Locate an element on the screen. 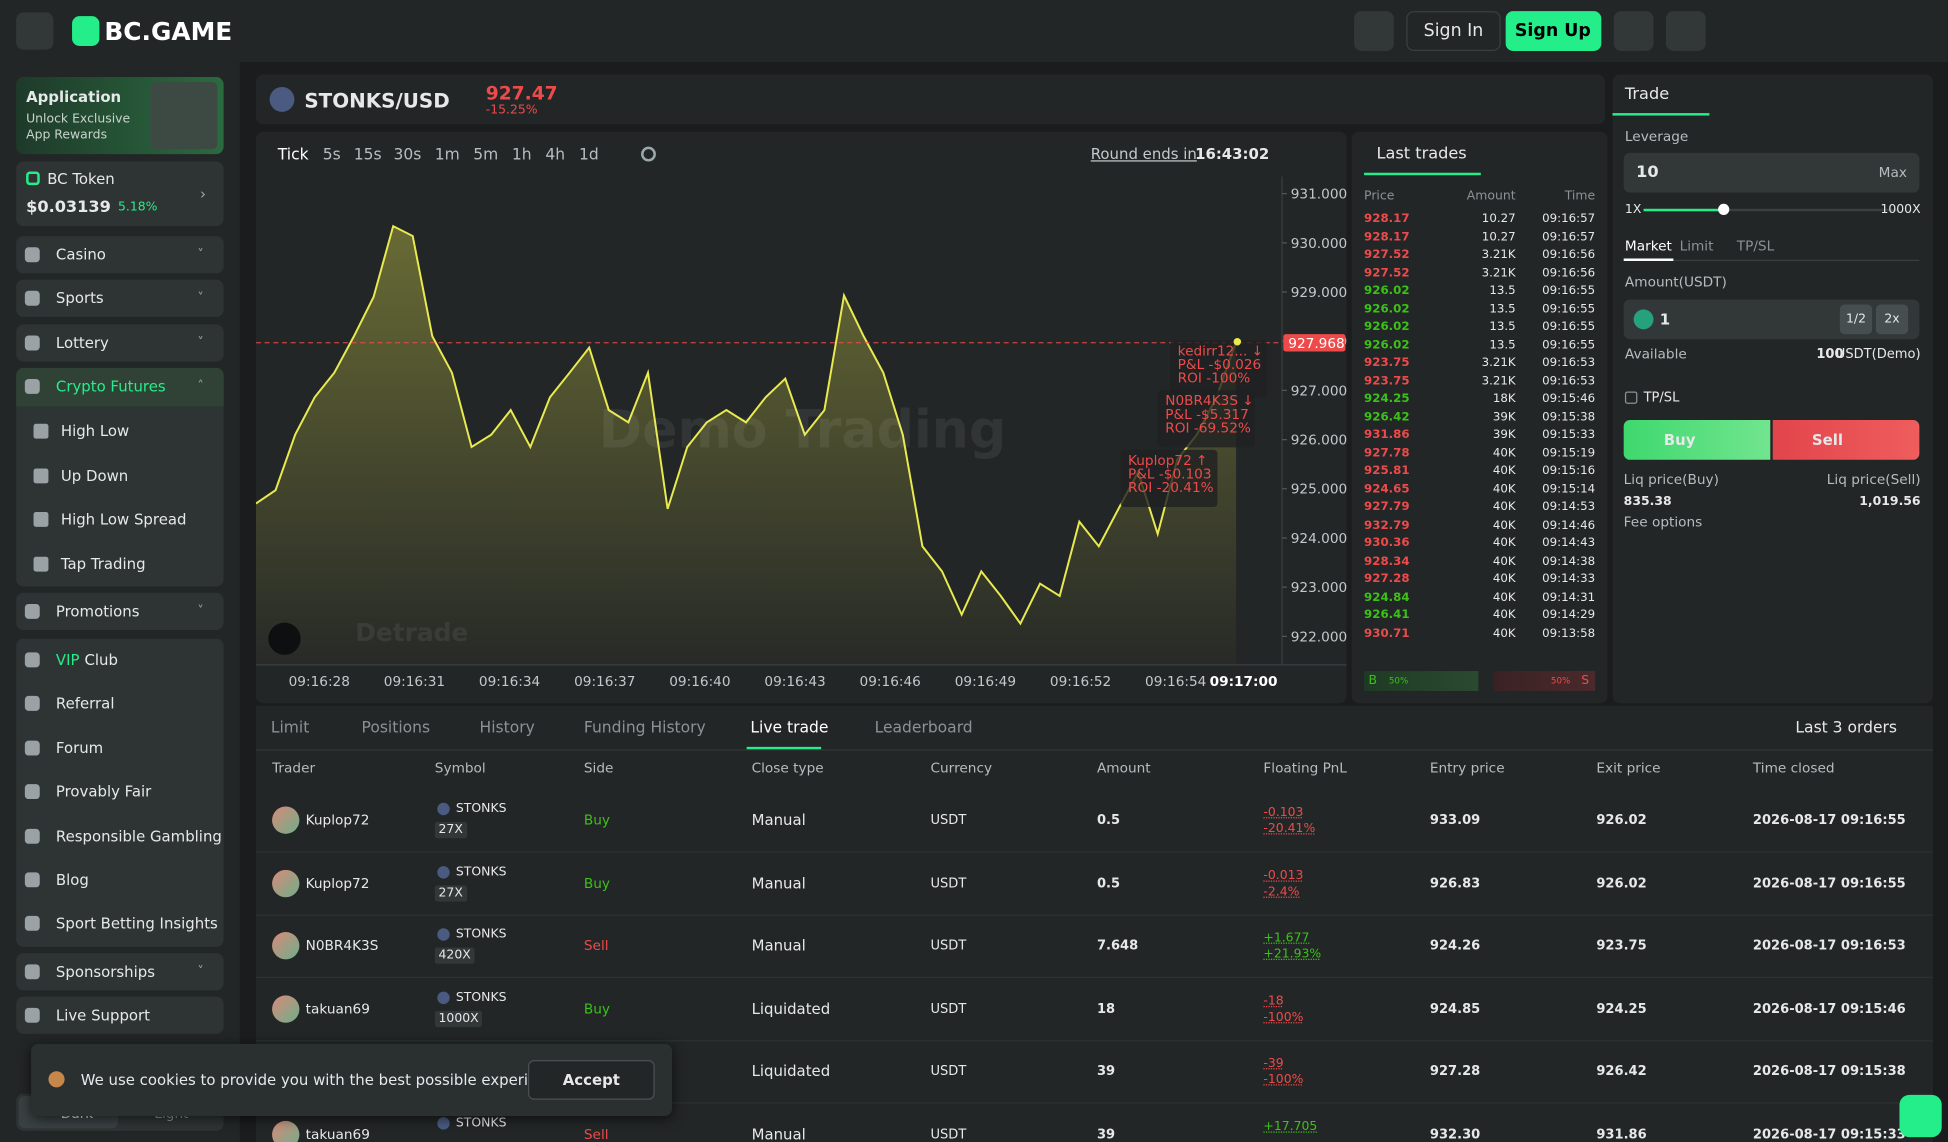 The height and width of the screenshot is (1142, 1948). order-tab: Market is located at coordinates (1648, 246).